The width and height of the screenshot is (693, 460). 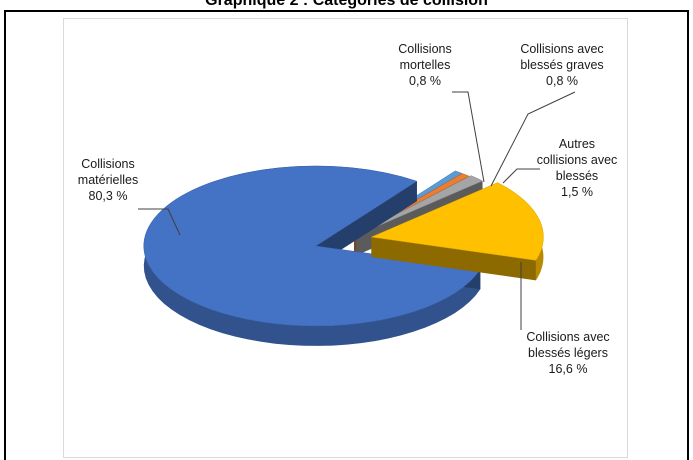 I want to click on pie-data-label: Collisions avec blessés graves 0,8 %, so click(x=561, y=65).